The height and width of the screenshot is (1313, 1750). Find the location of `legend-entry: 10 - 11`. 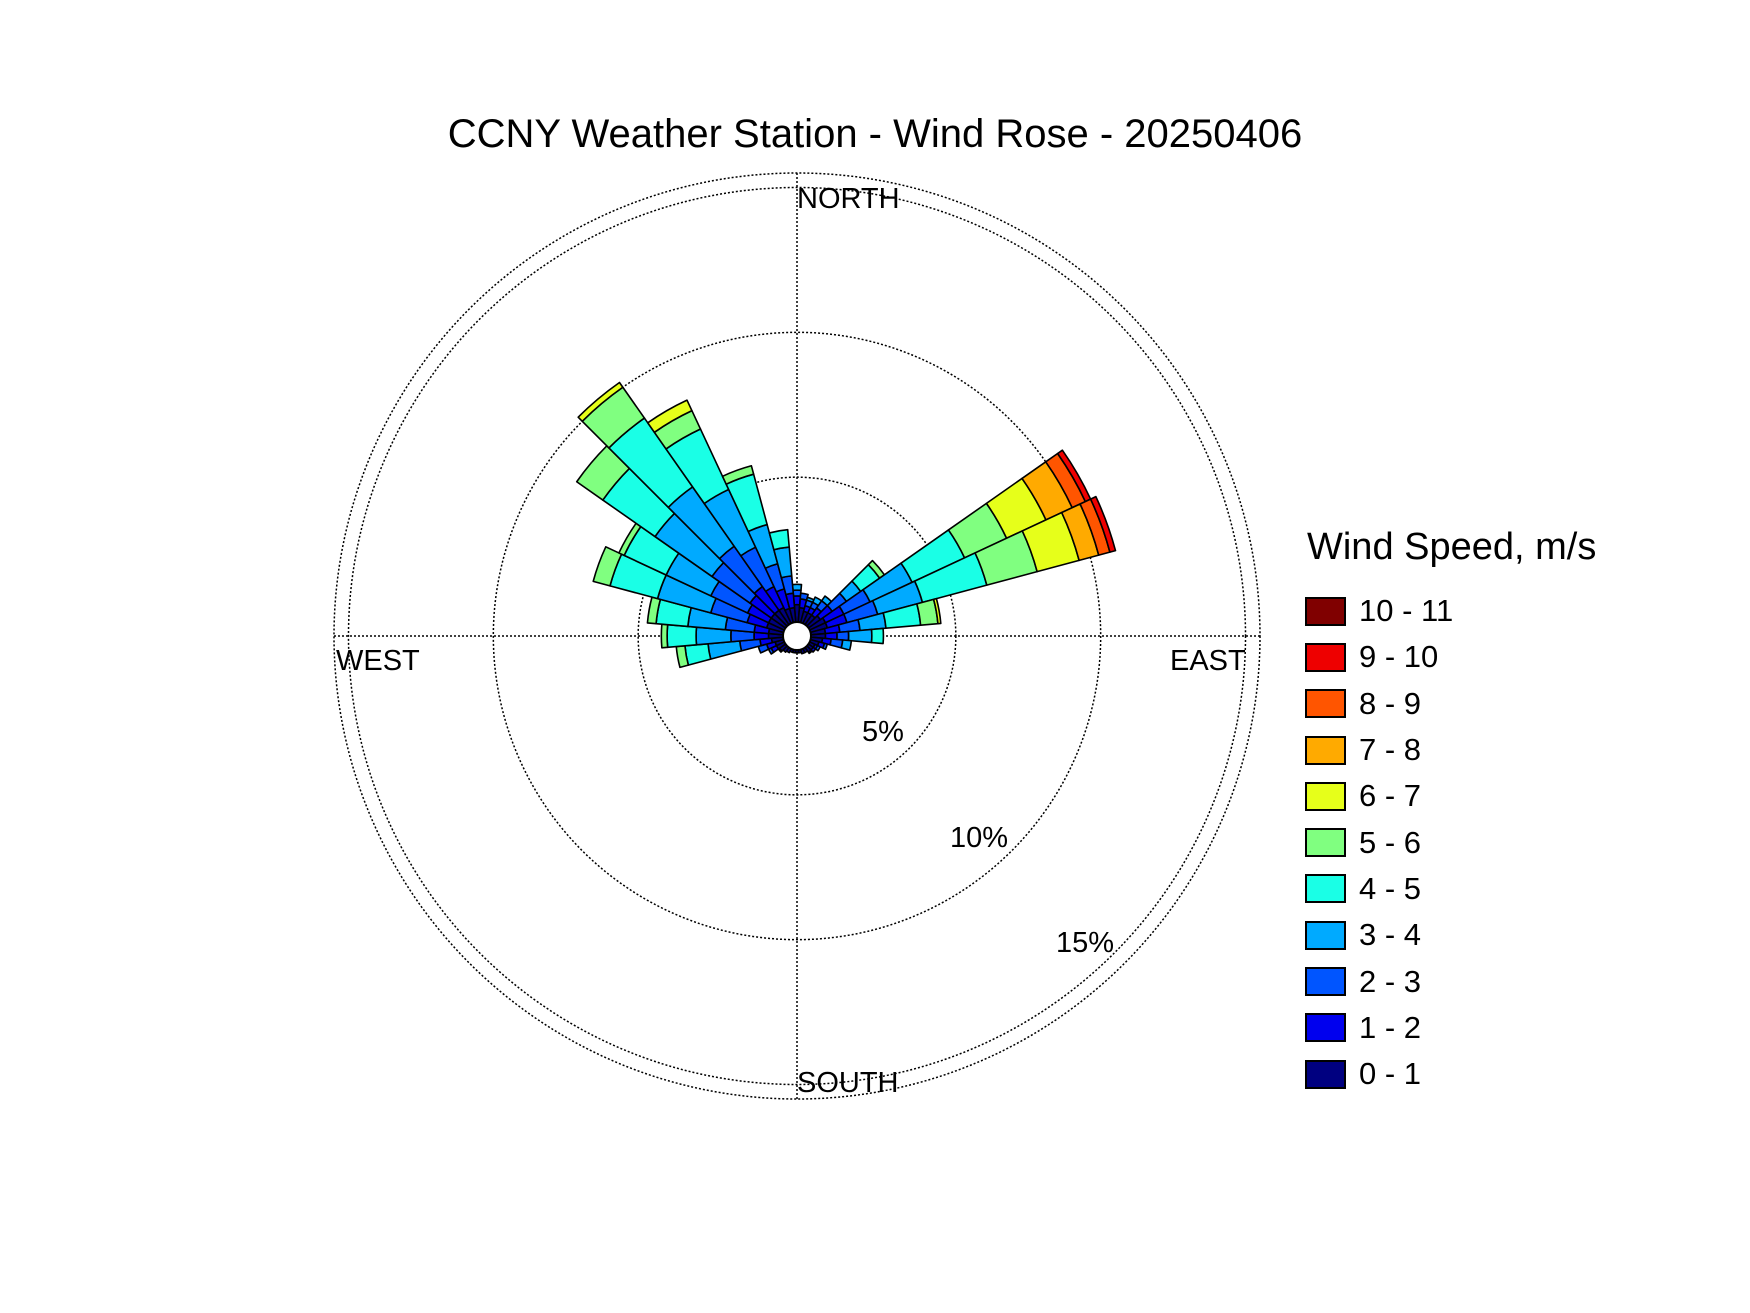

legend-entry: 10 - 11 is located at coordinates (1379, 611).